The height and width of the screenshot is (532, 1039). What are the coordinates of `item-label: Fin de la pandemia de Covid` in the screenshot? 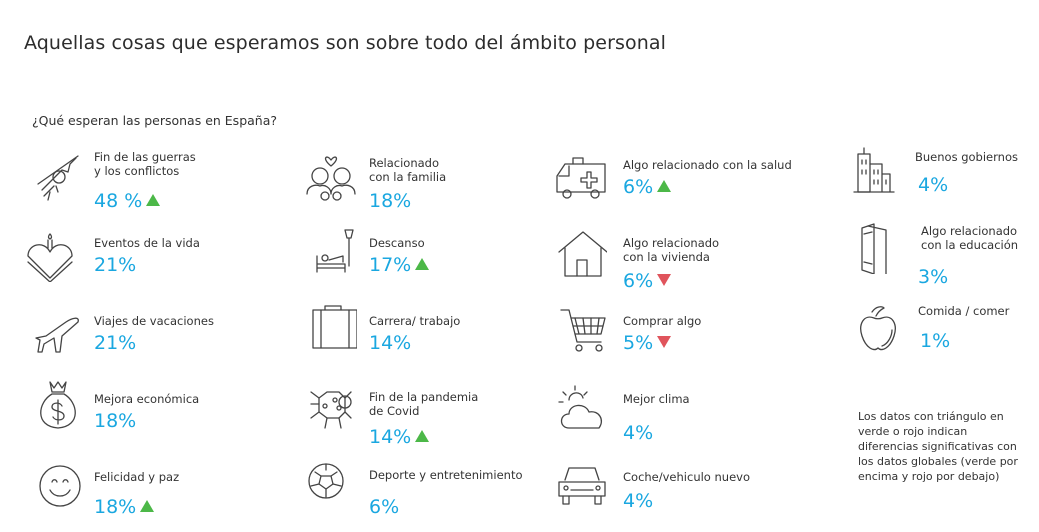 It's located at (424, 404).